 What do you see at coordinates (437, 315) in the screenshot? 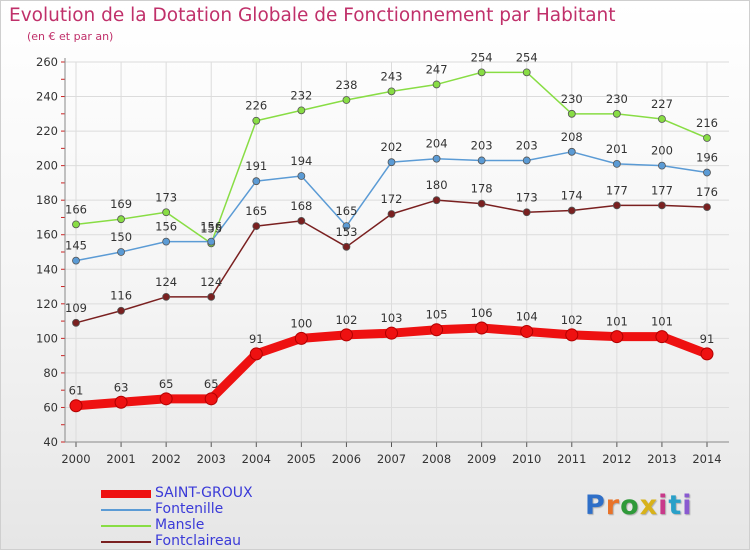
I see `data-label-saint-groux: 105` at bounding box center [437, 315].